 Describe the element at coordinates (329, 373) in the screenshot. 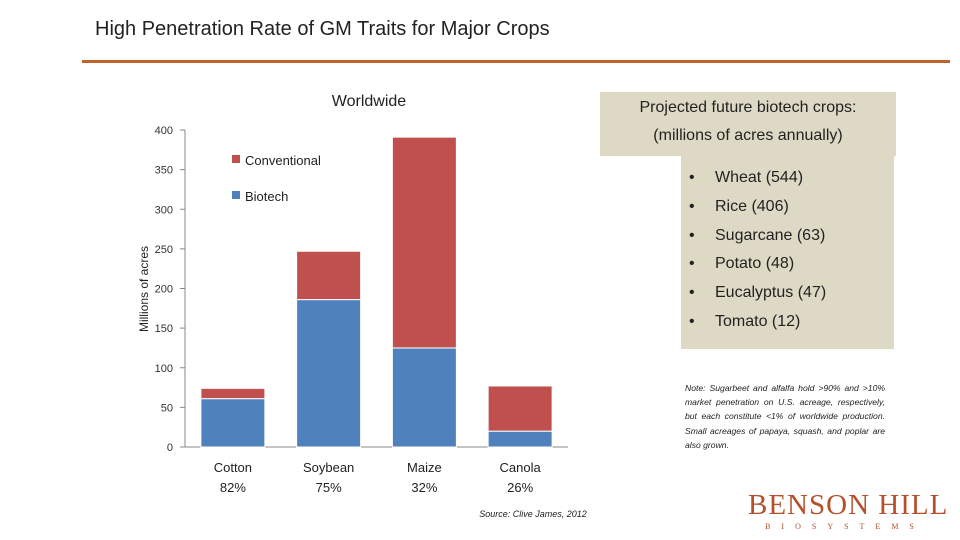

I see `bar-biotech-soybean` at that location.